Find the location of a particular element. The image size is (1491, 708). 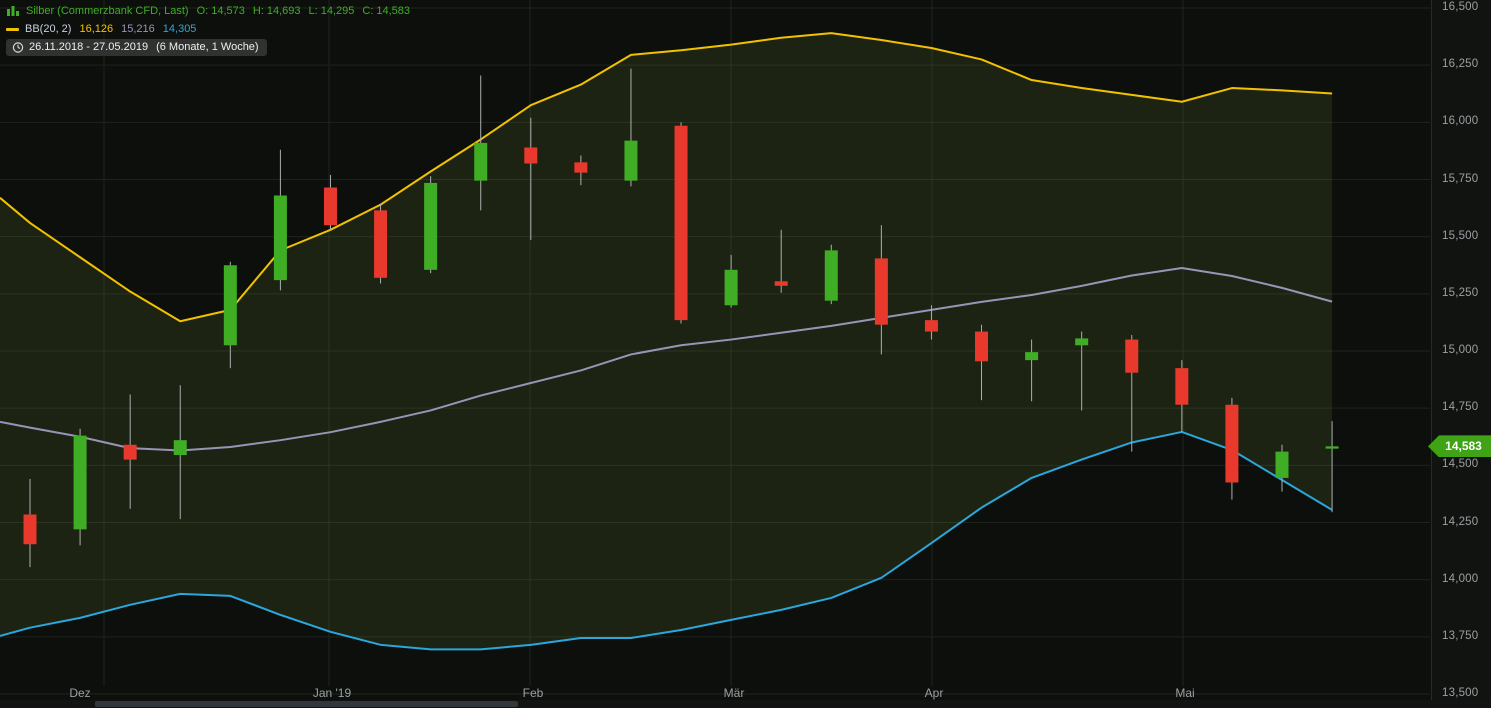

high-value: 14,693 is located at coordinates (283, 11).